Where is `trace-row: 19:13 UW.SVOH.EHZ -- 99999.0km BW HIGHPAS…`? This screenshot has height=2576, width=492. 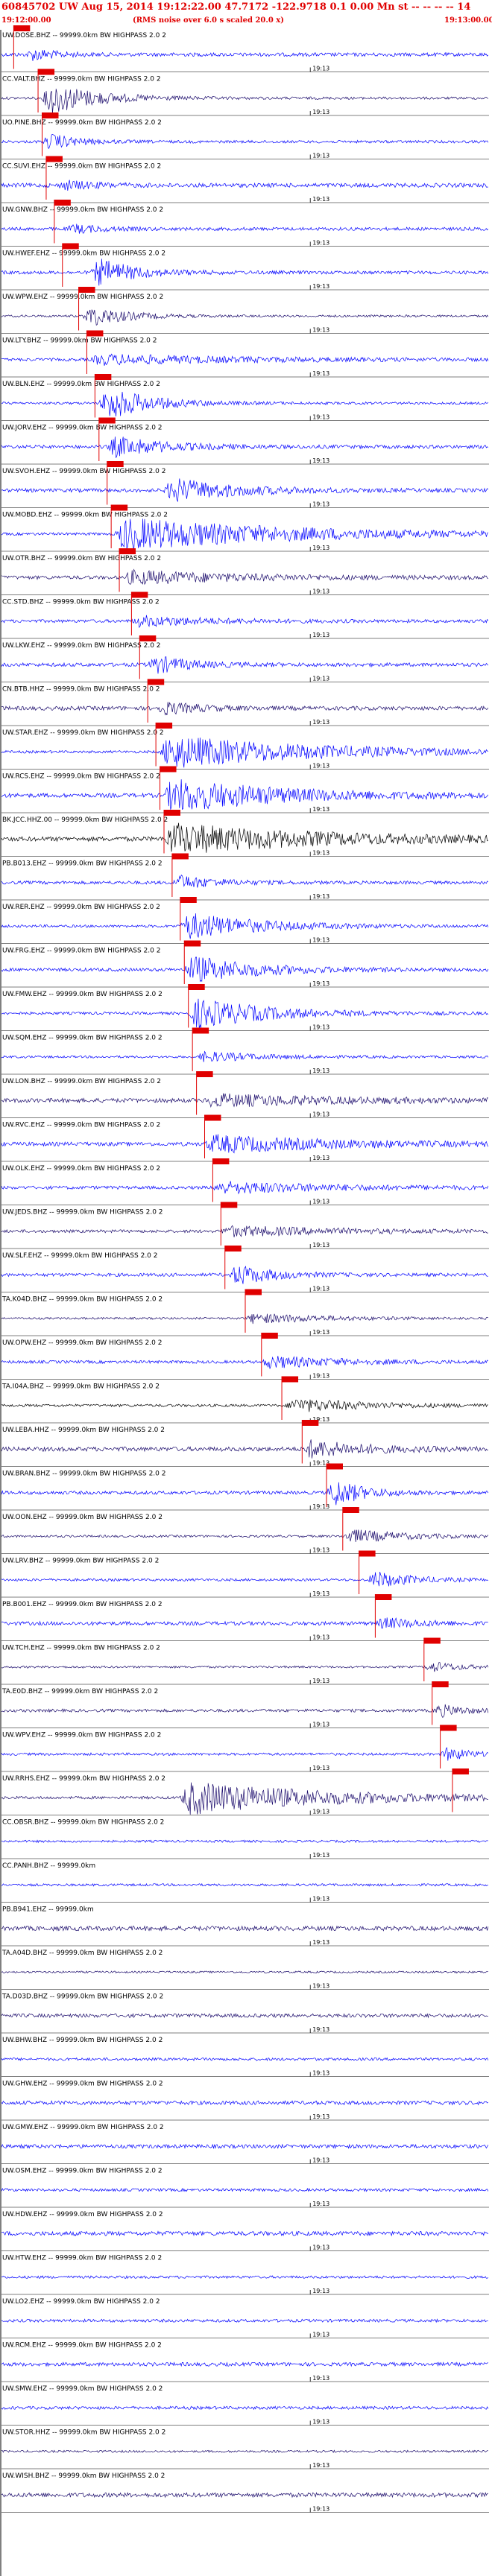
trace-row: 19:13 UW.SVOH.EHZ -- 99999.0km BW HIGHPAS… is located at coordinates (245, 485).